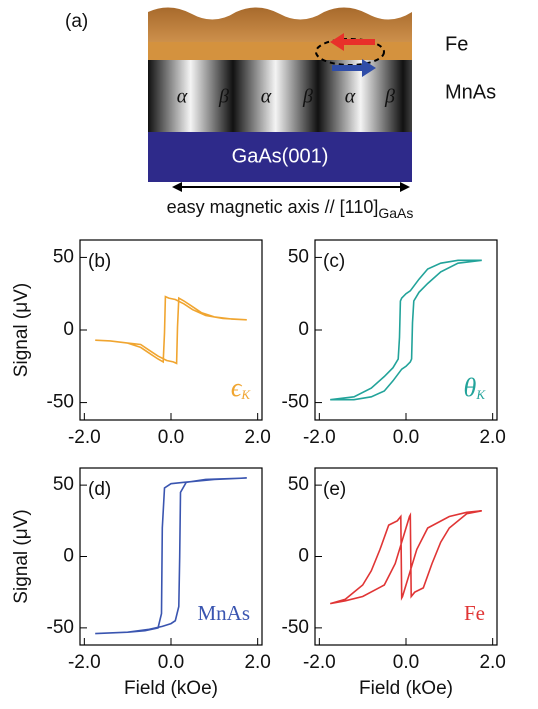  Describe the element at coordinates (280, 51) in the screenshot. I see `fe-edge` at that location.